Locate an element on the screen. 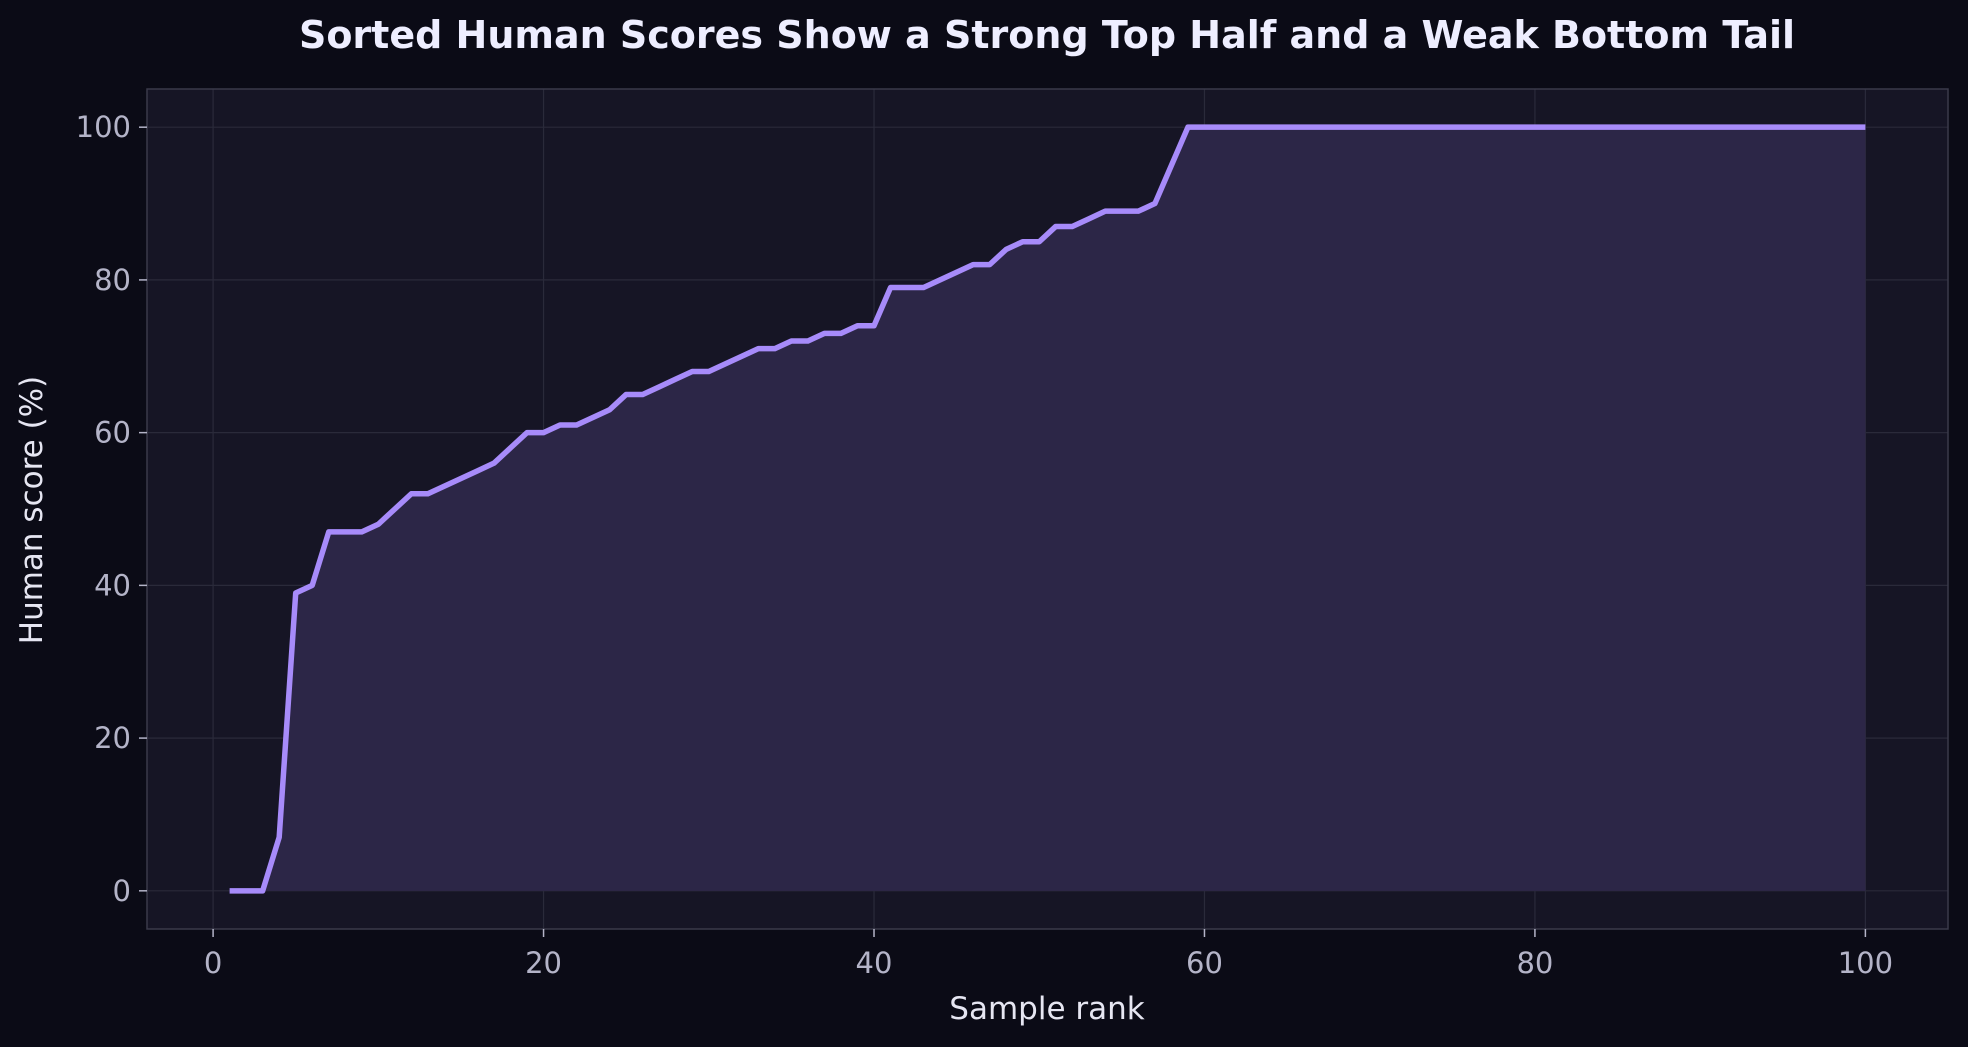 The image size is (1968, 1047). y-tick-label: 40 is located at coordinates (112, 585).